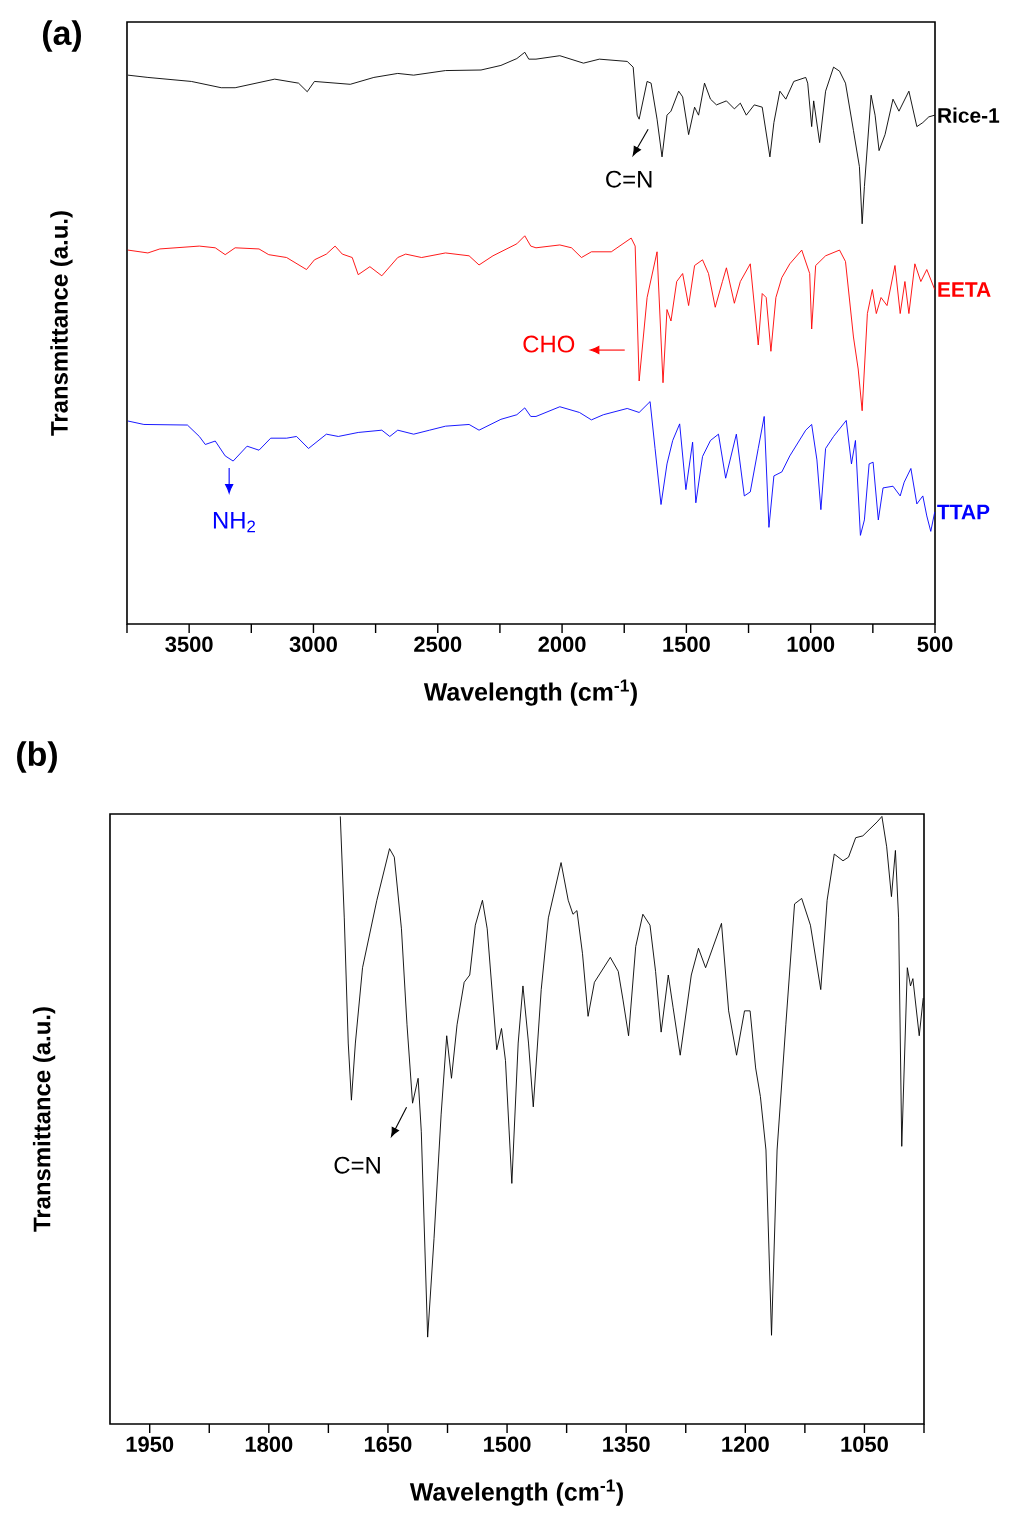  Describe the element at coordinates (549, 344) in the screenshot. I see `annotation: CHO` at that location.